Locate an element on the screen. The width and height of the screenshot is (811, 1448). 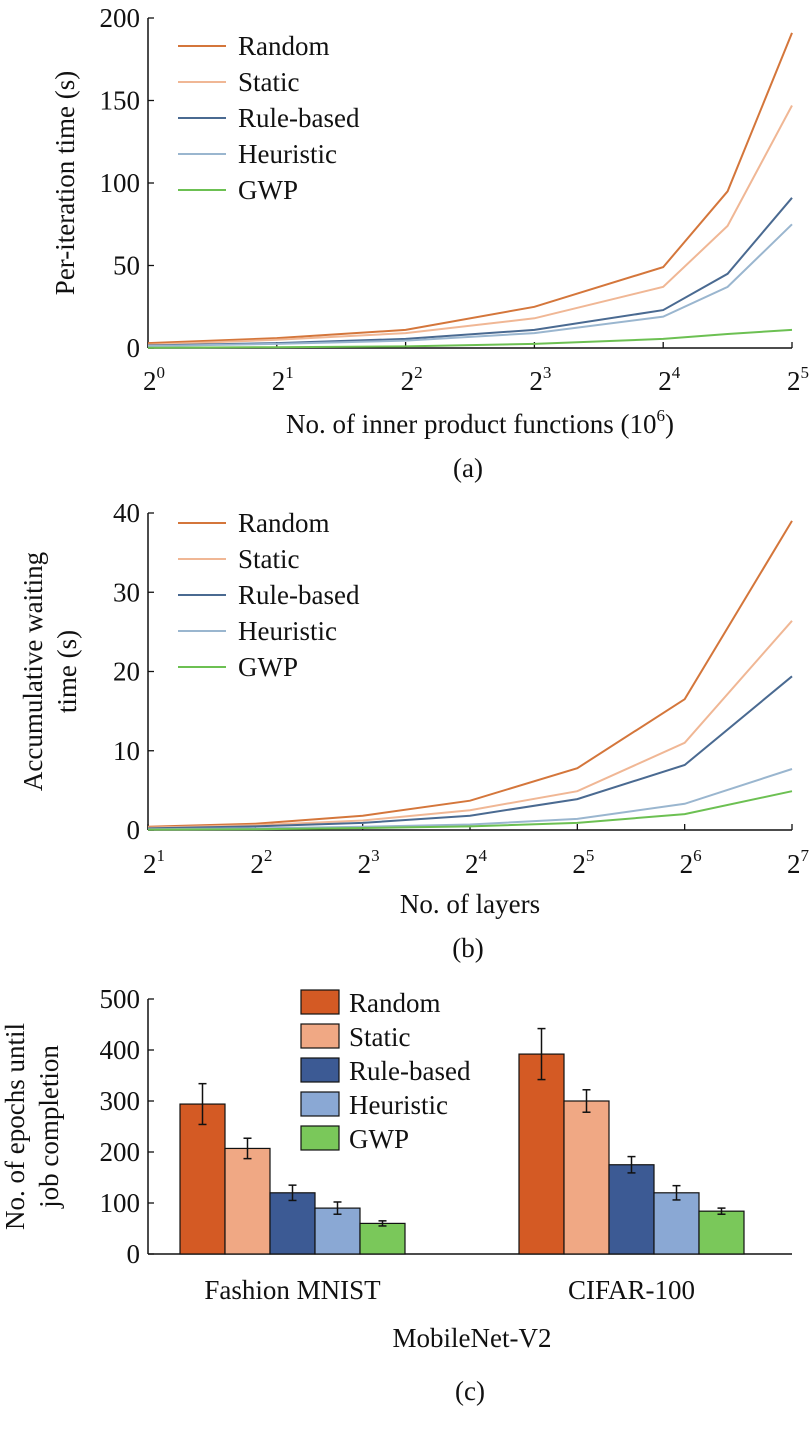
x-ticks: 20 21 22 23 24 25 is located at coordinates (476, 369).